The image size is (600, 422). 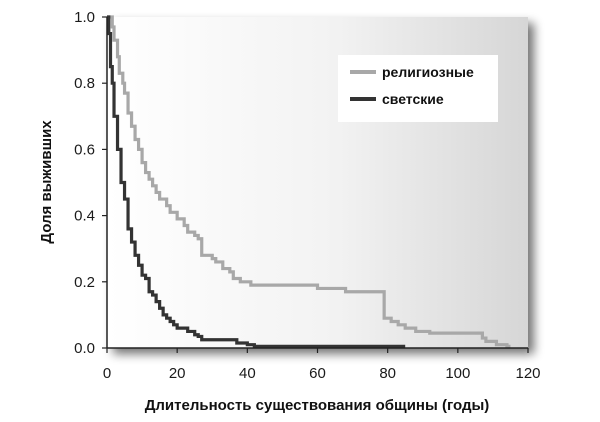 I want to click on legend-label-secular: светские, so click(x=413, y=99).